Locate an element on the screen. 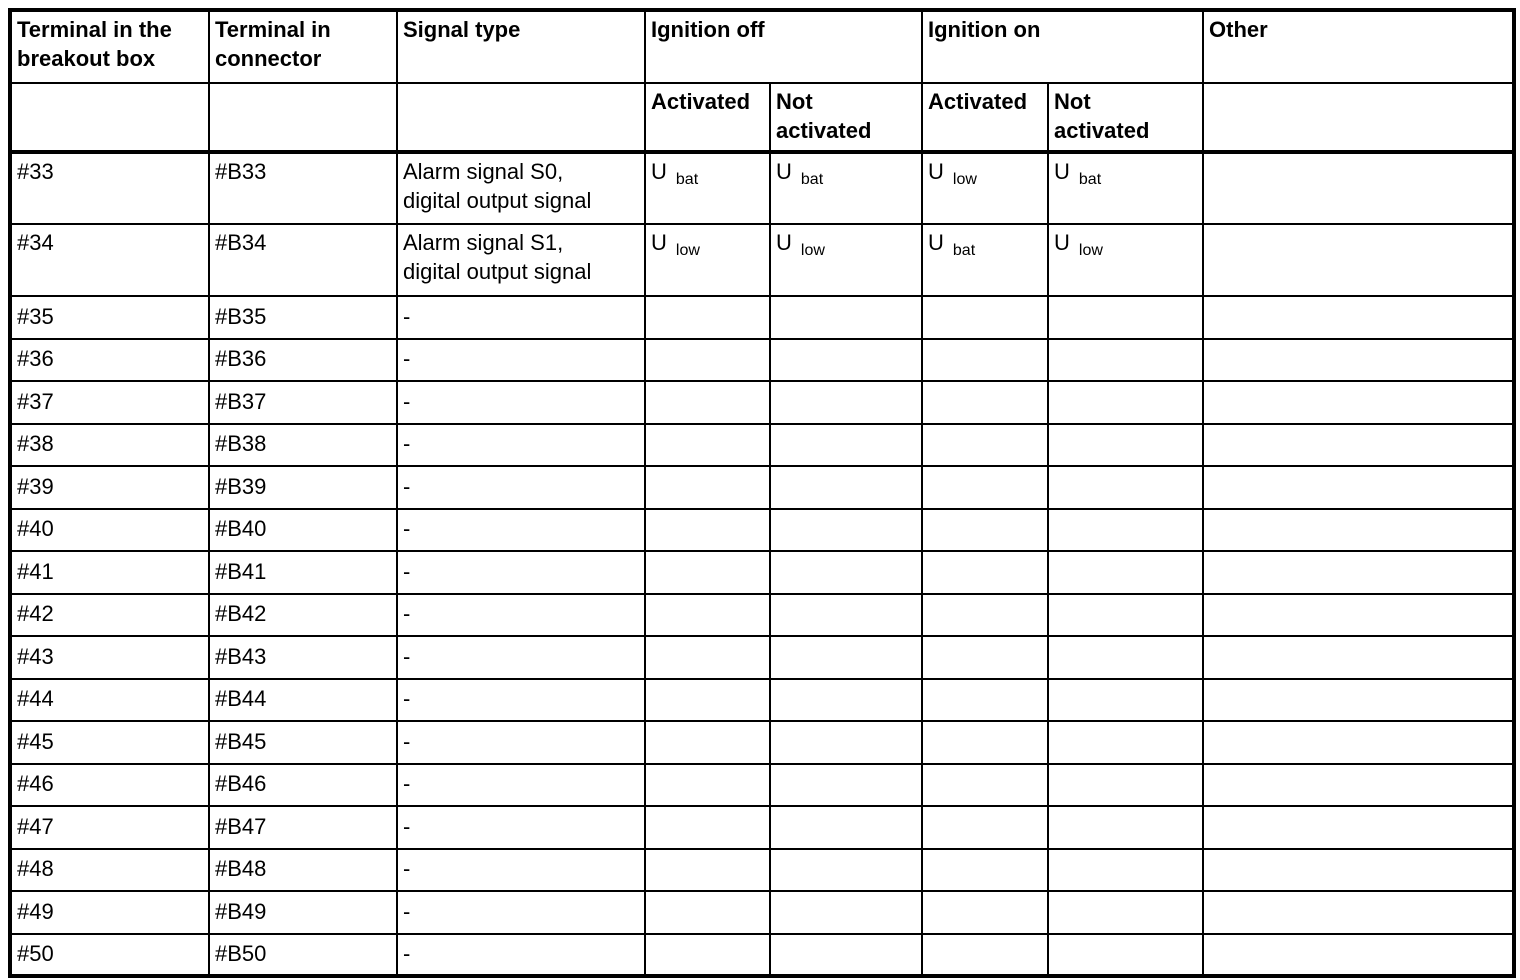 Image resolution: width=1520 pixels, height=980 pixels. table-row: #48 #B48- is located at coordinates (762, 869).